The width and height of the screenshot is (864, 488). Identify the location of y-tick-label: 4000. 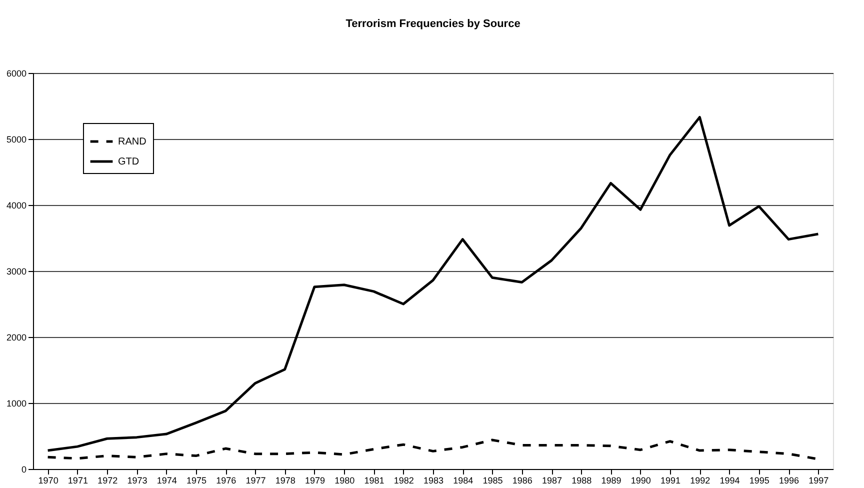
(16, 205).